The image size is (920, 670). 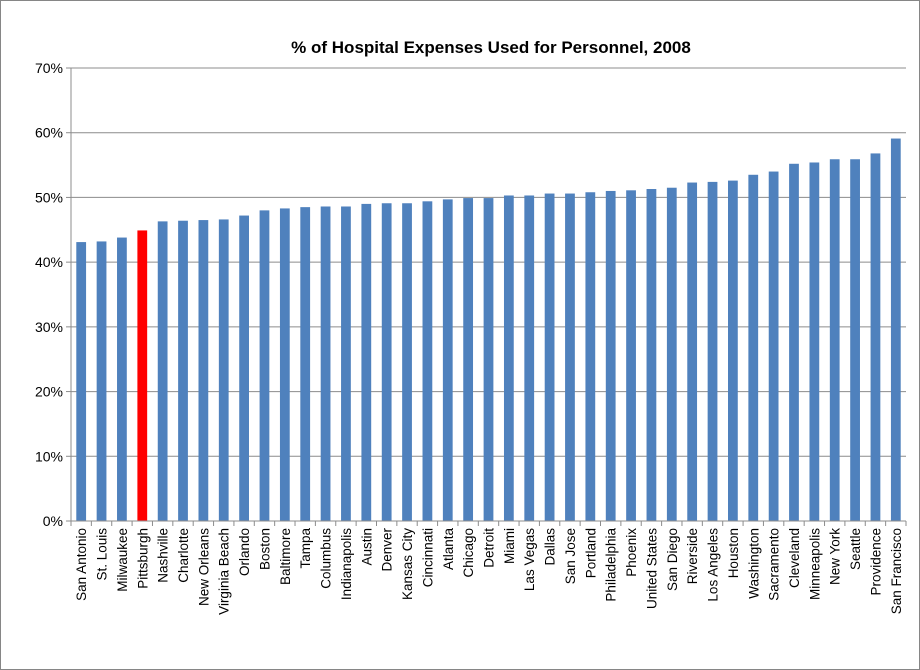 What do you see at coordinates (81, 564) in the screenshot?
I see `x-tick-label: San Antonio` at bounding box center [81, 564].